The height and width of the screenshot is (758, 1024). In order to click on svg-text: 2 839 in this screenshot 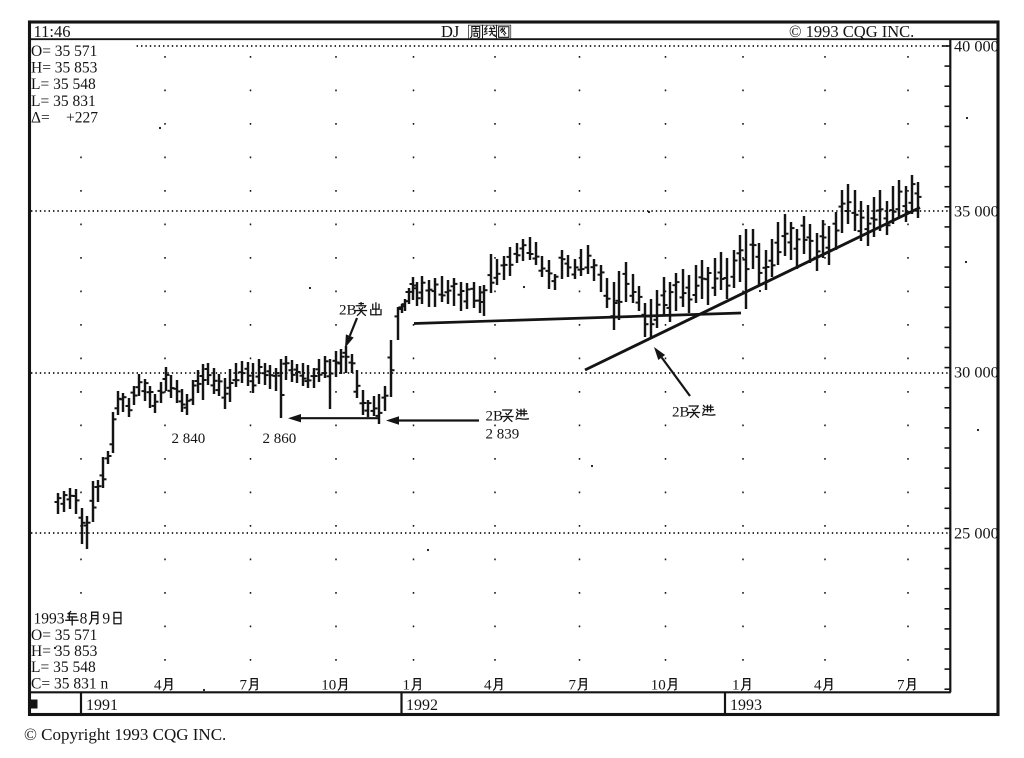, I will do `click(503, 435)`.